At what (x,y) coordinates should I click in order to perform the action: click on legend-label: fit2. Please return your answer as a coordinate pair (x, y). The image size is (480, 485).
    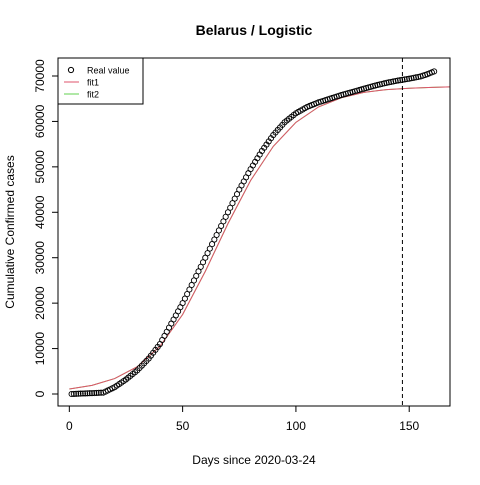
    Looking at the image, I should click on (93, 95).